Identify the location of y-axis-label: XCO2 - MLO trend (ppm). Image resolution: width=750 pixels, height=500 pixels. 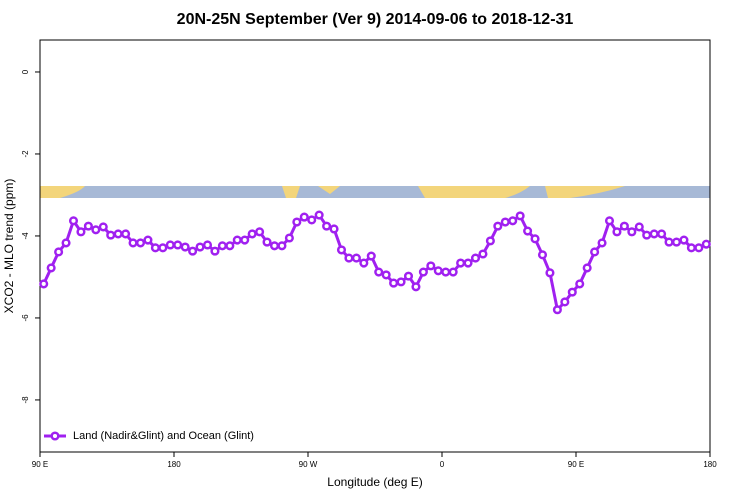
(9, 246).